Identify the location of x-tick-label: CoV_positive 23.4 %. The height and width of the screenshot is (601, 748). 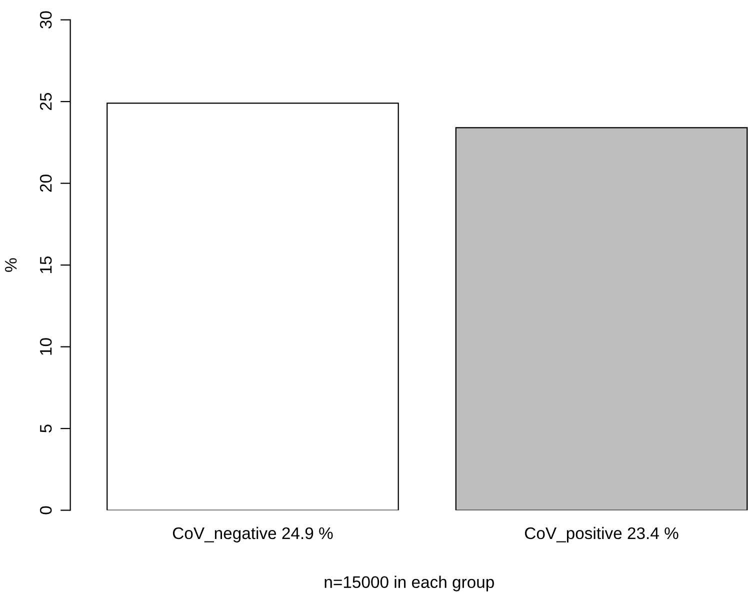
(601, 534).